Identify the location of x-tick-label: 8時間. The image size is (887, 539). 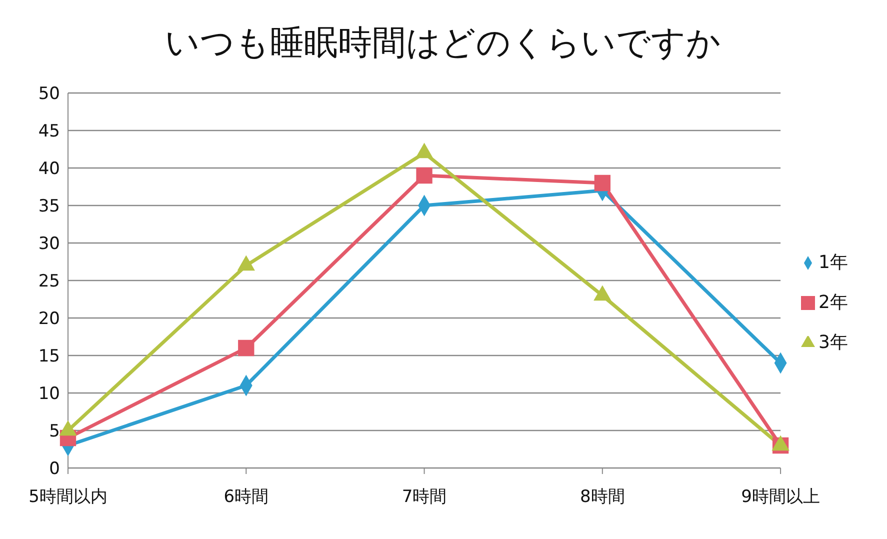
(602, 497).